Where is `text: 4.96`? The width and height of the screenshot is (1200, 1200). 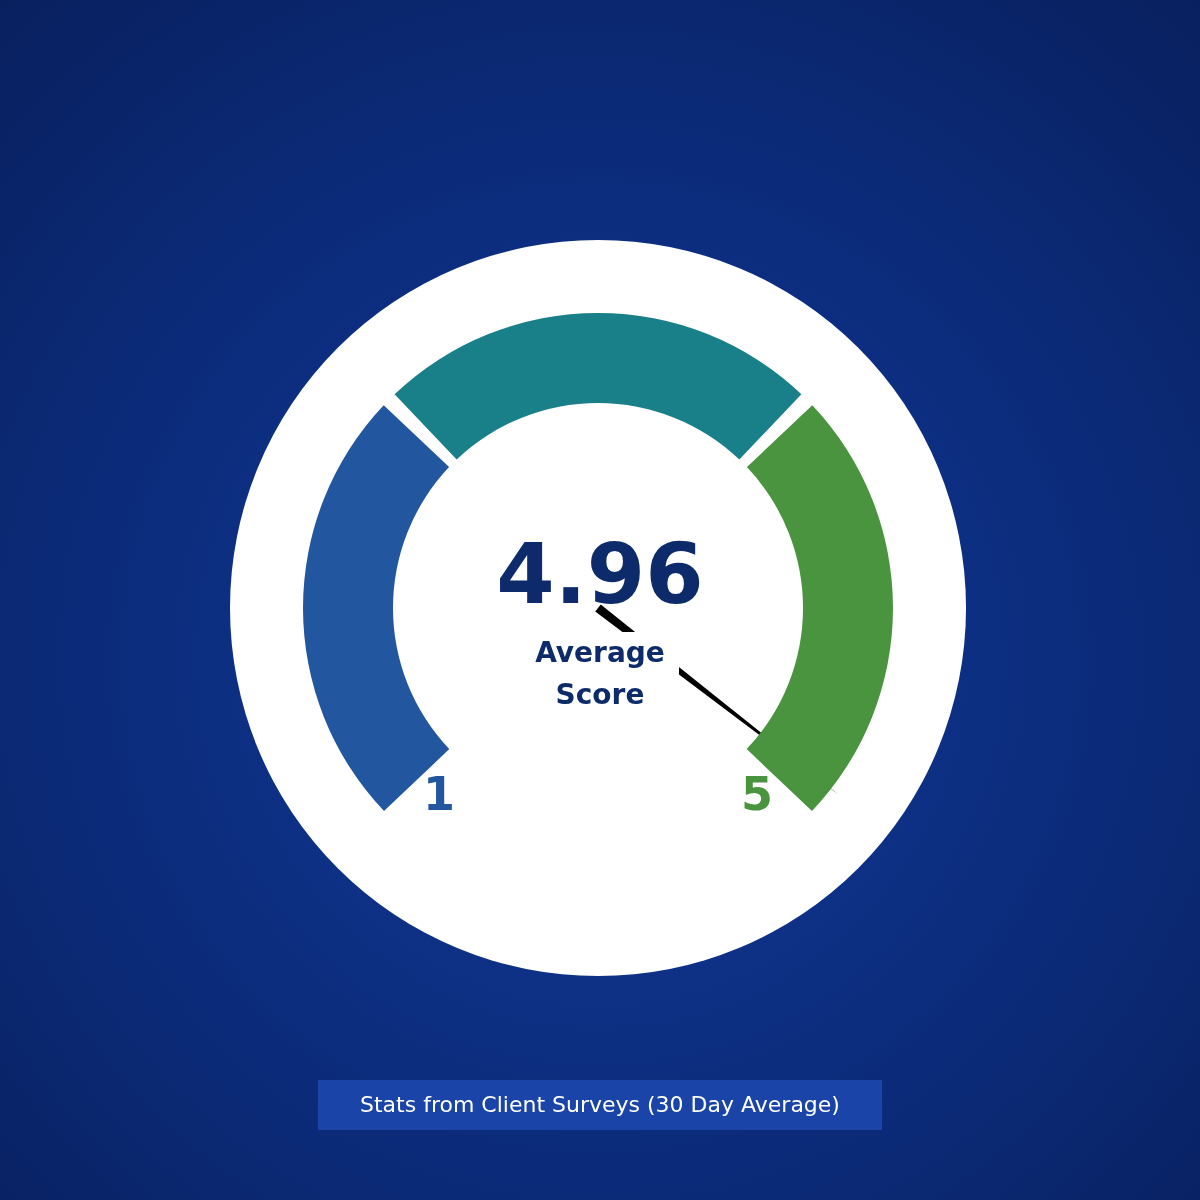
text: 4.96 is located at coordinates (600, 574).